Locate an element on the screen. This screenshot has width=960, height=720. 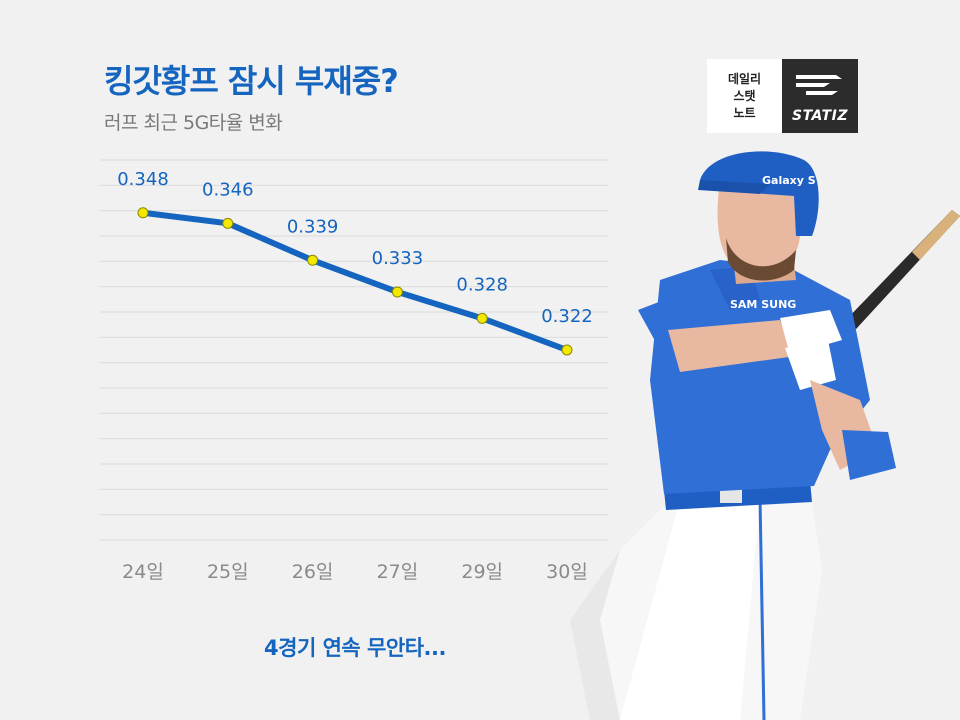
chart-x-axis: 24일 25일 26일 27일 29일 30일 is located at coordinates (355, 572).